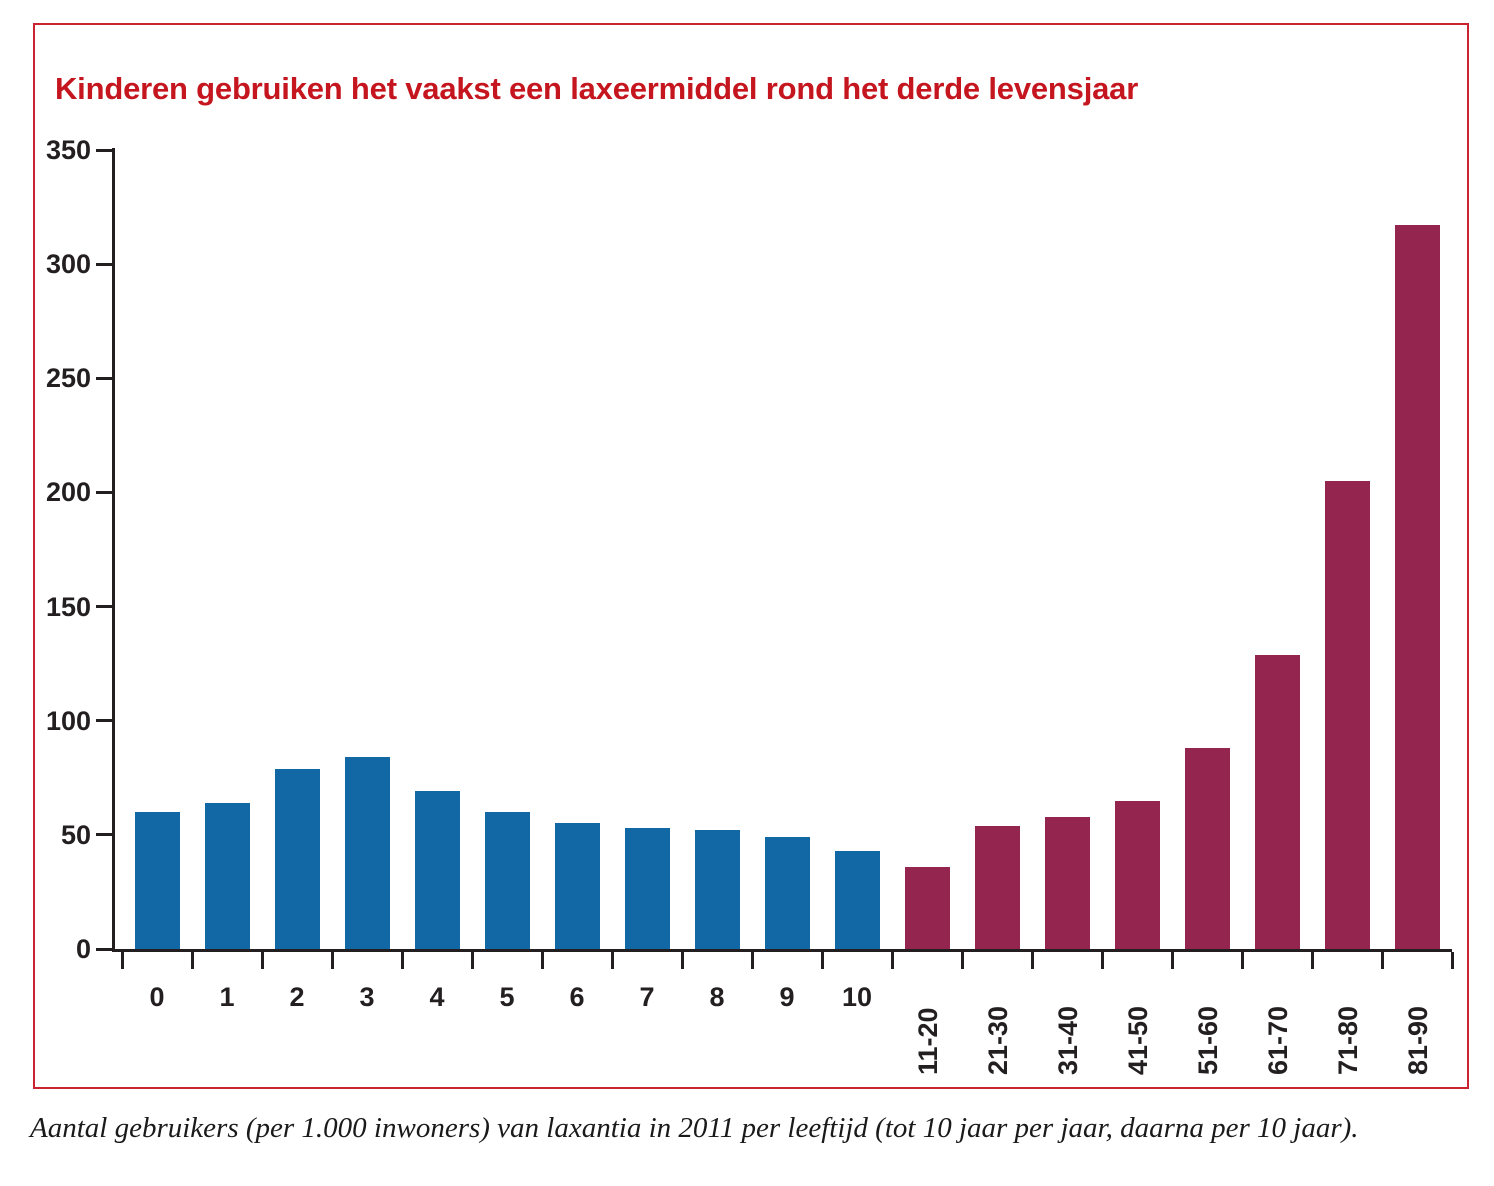 Image resolution: width=1494 pixels, height=1186 pixels. I want to click on y-tick-label-150: 150, so click(68, 606).